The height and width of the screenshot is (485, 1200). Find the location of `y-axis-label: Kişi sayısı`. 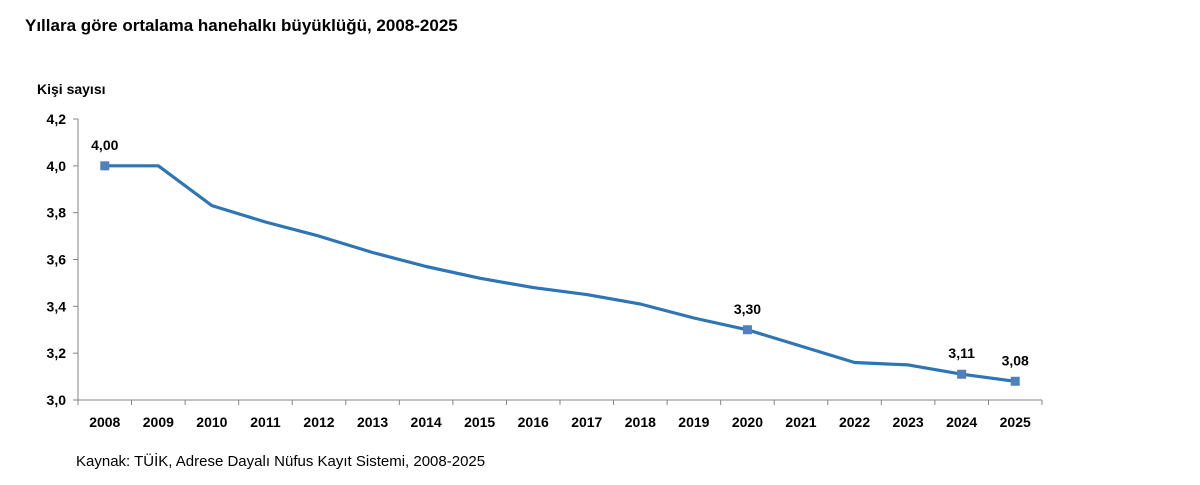

y-axis-label: Kişi sayısı is located at coordinates (71, 89).